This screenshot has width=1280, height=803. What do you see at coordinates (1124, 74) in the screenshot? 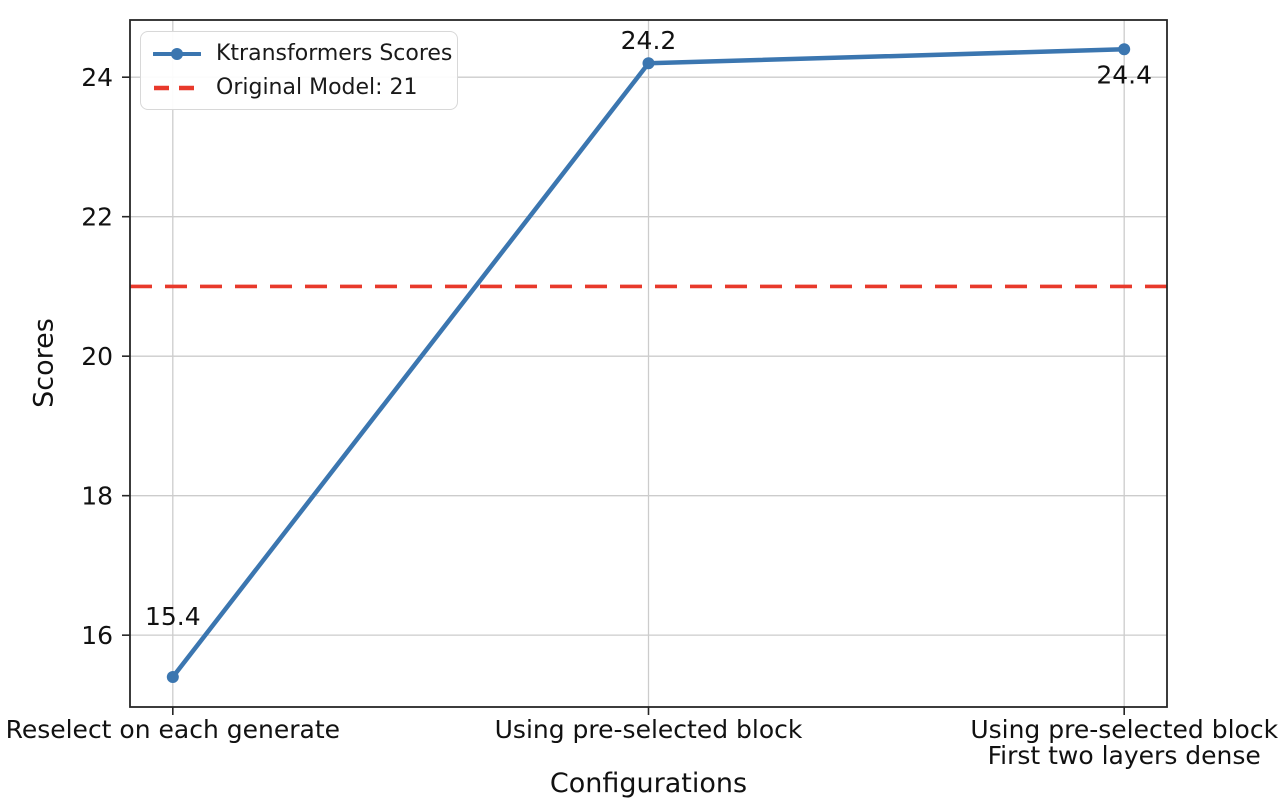
I see `point-label: 24.4` at bounding box center [1124, 74].